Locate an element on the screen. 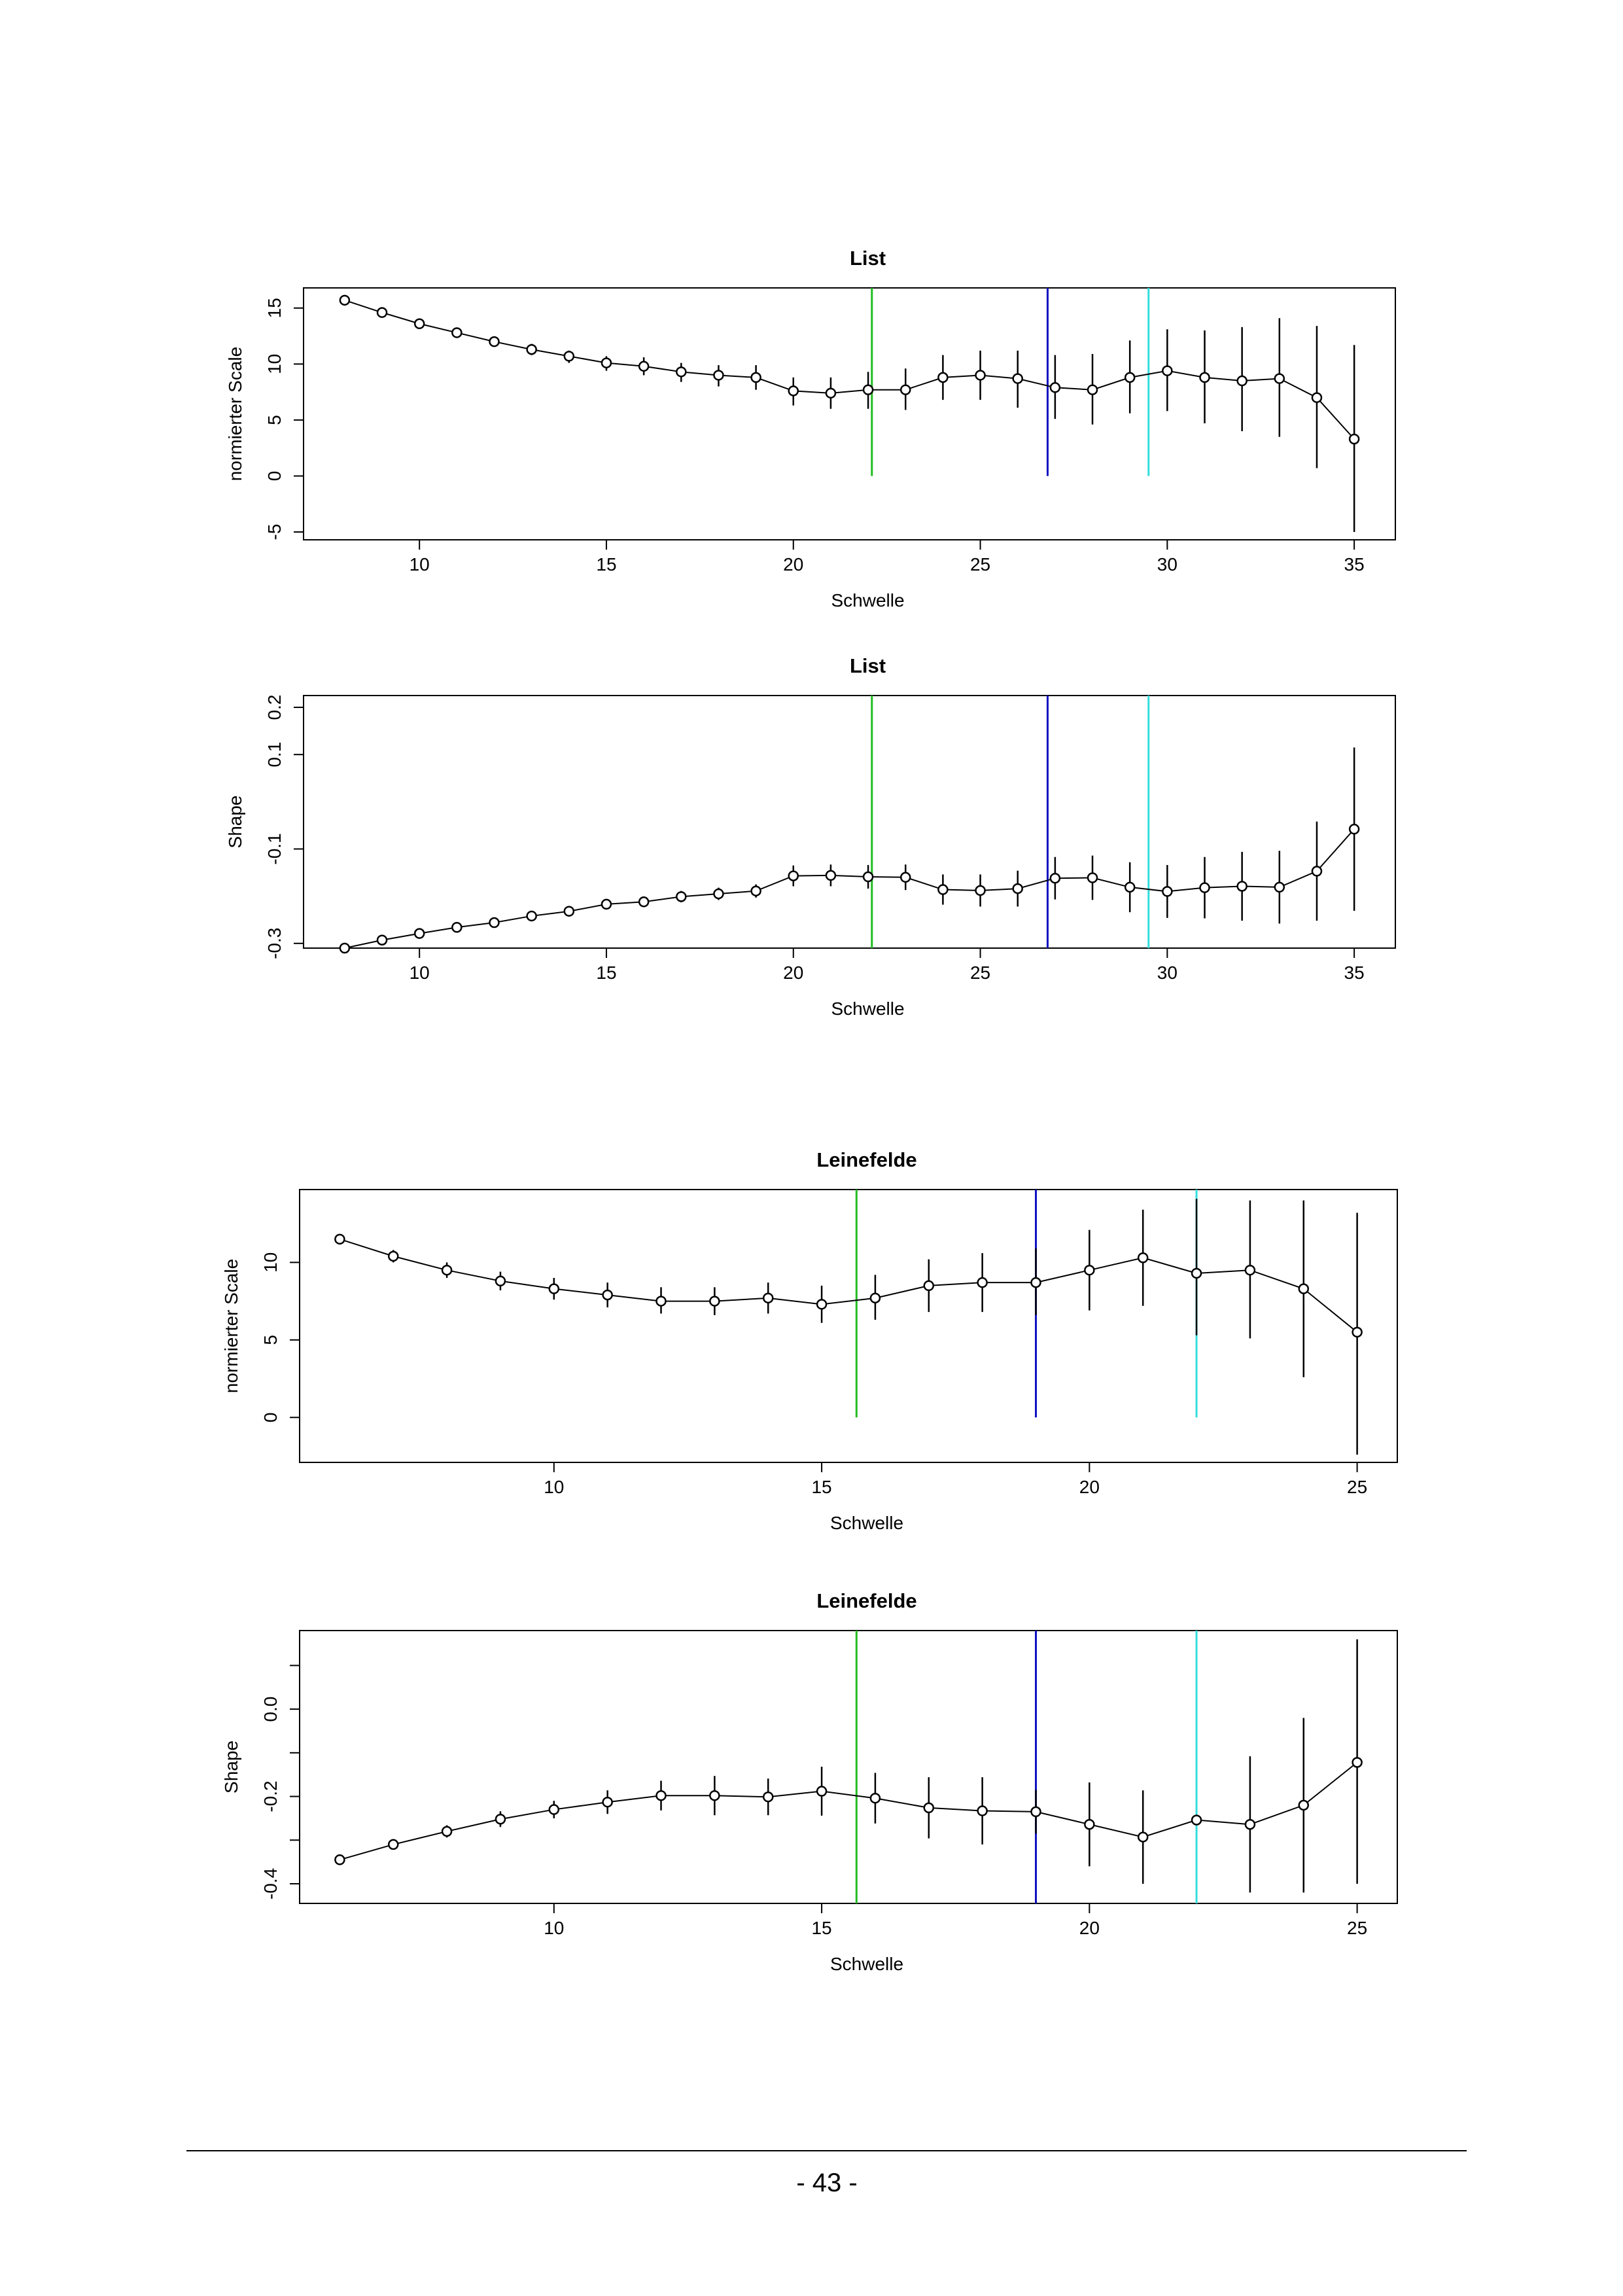 The image size is (1623, 2296). y-tick-label: -0.4 is located at coordinates (270, 1884).